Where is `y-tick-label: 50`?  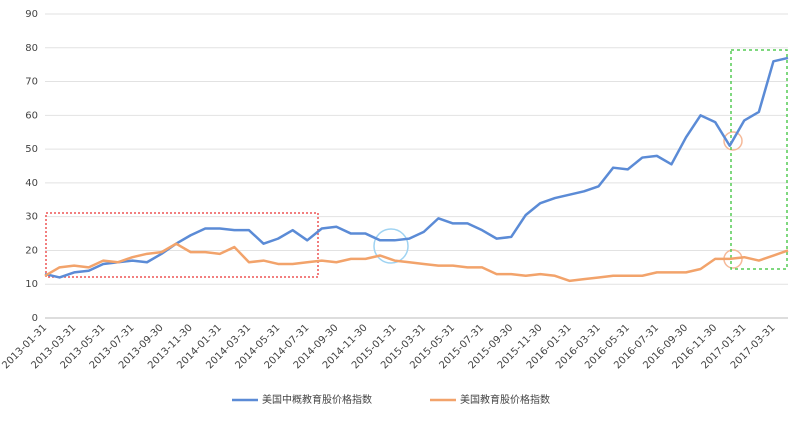 y-tick-label: 50 is located at coordinates (31, 149).